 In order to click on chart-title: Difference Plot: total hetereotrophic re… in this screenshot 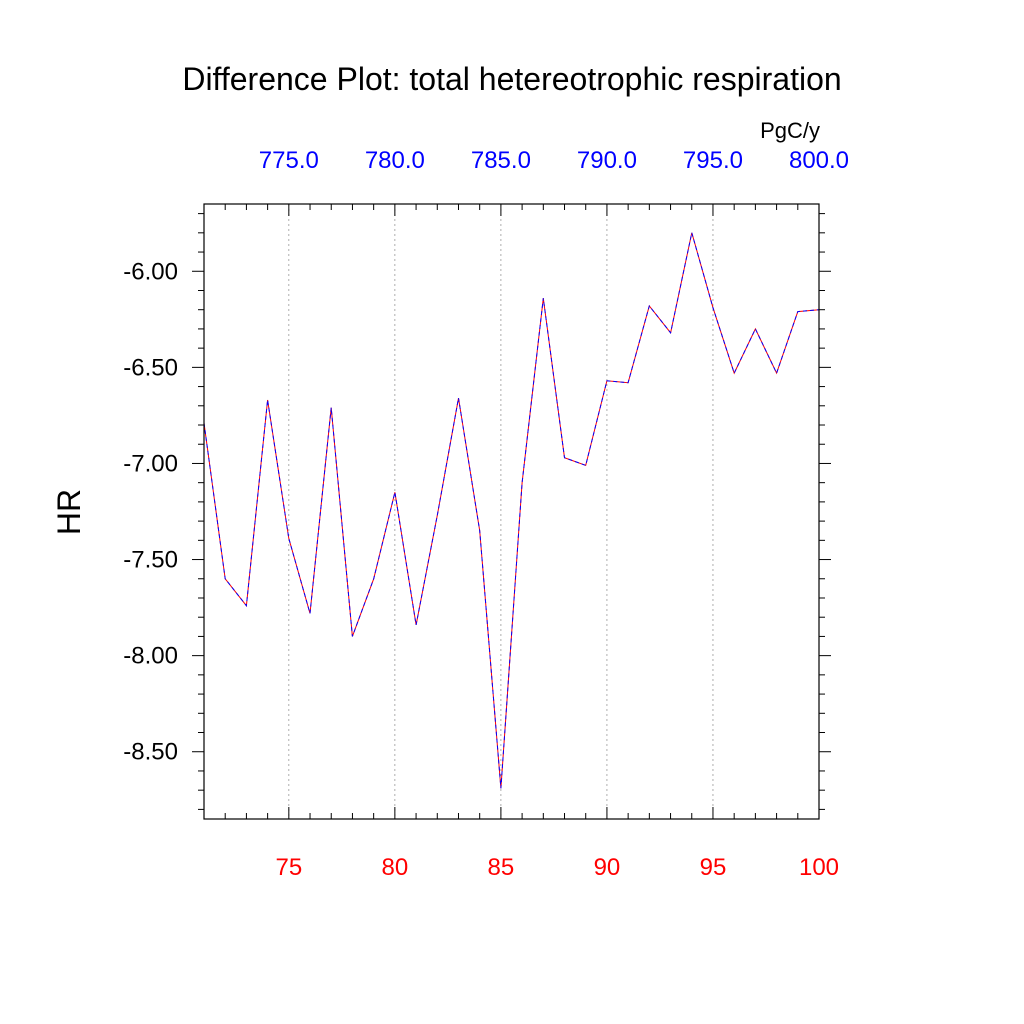, I will do `click(511, 79)`.